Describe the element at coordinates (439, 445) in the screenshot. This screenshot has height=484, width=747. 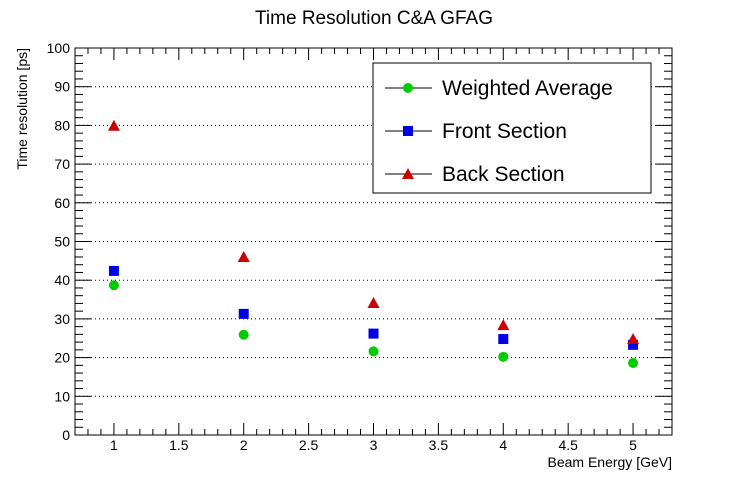
I see `x-tick-label: 3.5` at that location.